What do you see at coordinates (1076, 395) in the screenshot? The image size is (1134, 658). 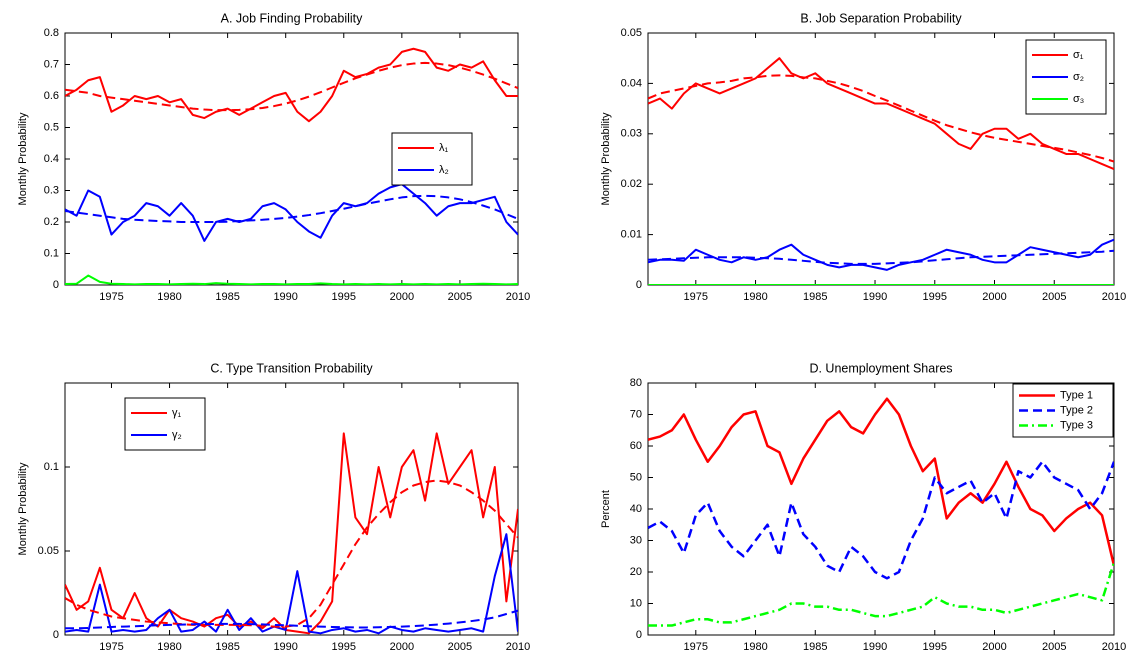 I see `legend-label: Type 1` at bounding box center [1076, 395].